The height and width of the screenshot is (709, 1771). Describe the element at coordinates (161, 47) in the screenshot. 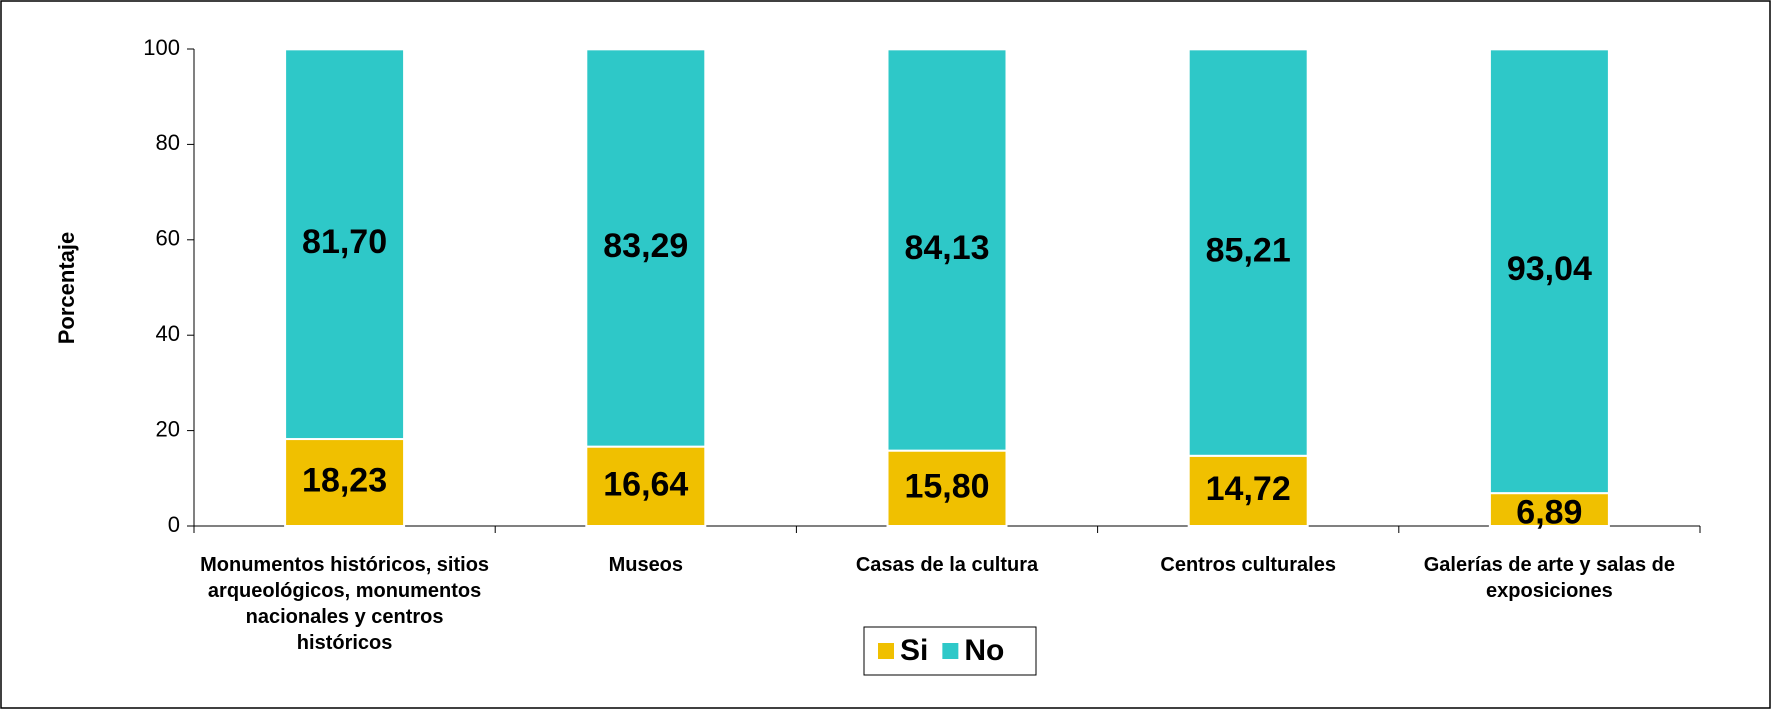

I see `y-tick-label: 100` at that location.